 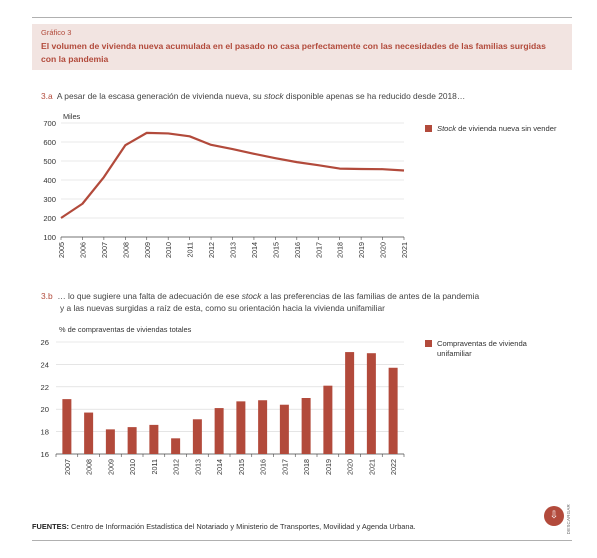 What do you see at coordinates (49, 199) in the screenshot?
I see `y-tick-label: 300` at bounding box center [49, 199].